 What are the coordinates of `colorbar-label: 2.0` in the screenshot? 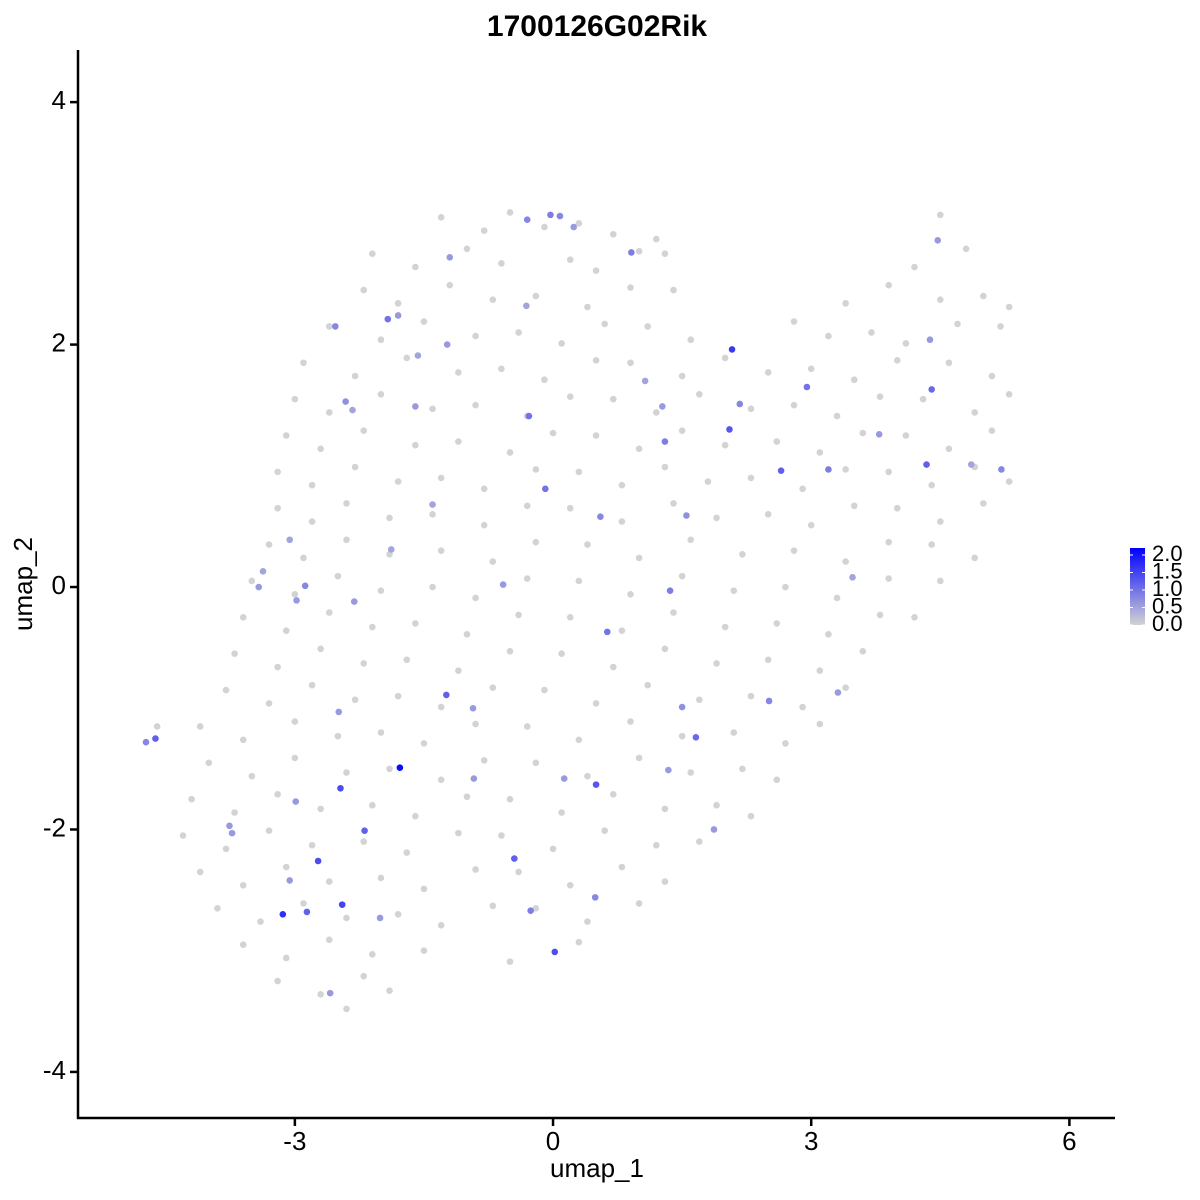 It's located at (1167, 553).